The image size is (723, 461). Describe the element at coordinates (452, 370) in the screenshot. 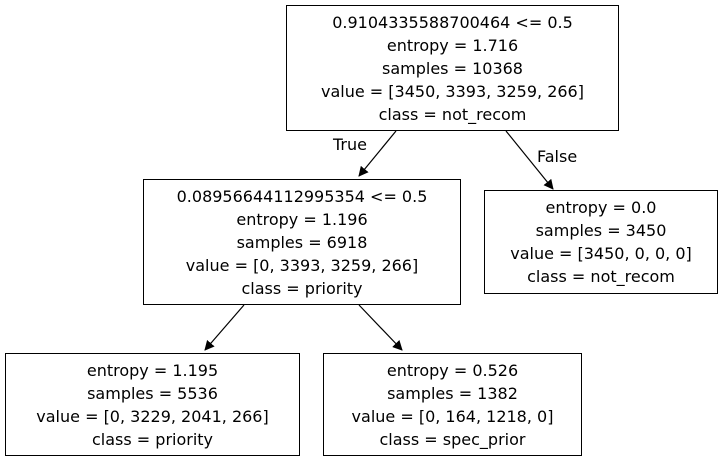

I see `node-line: entropy = 0.526` at that location.